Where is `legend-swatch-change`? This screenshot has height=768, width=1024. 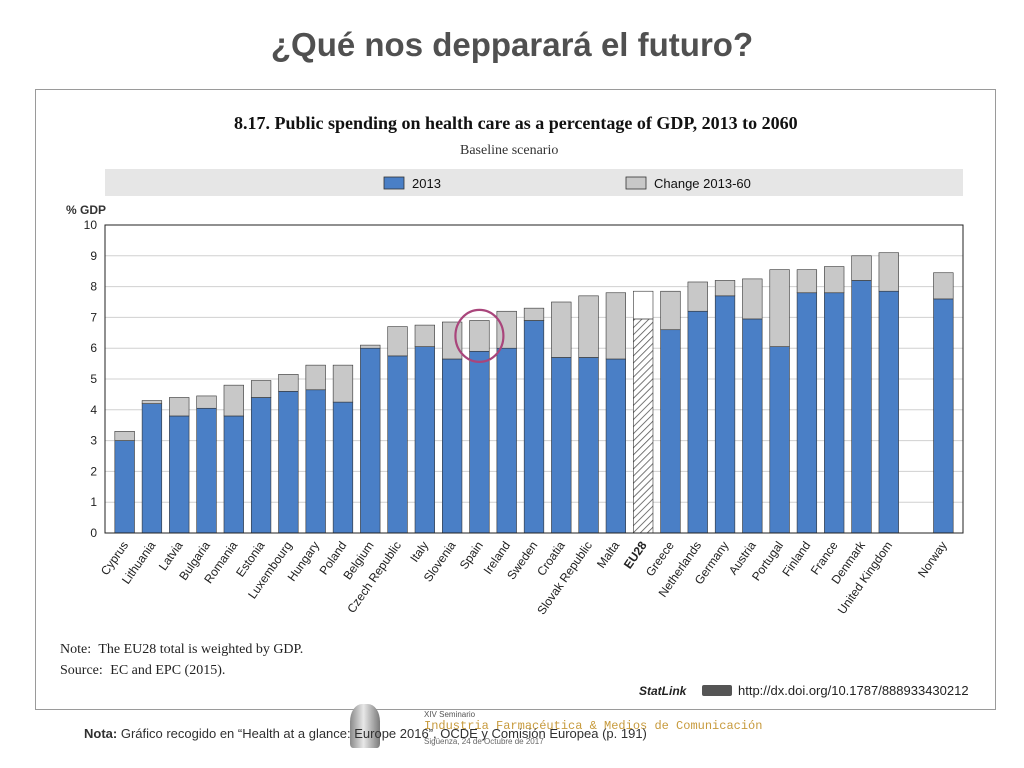 legend-swatch-change is located at coordinates (636, 183).